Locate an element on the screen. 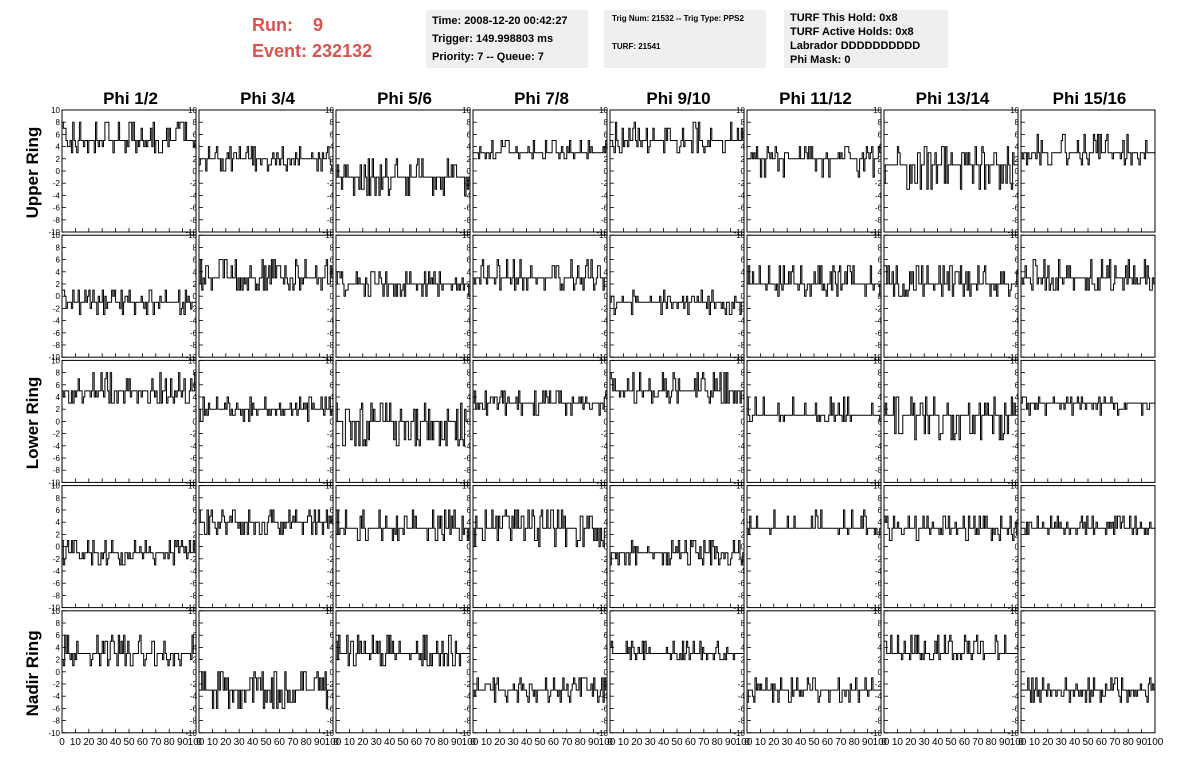 This screenshot has height=772, width=1196. run-event-label: Run: 9 Event: 232132 is located at coordinates (312, 38).